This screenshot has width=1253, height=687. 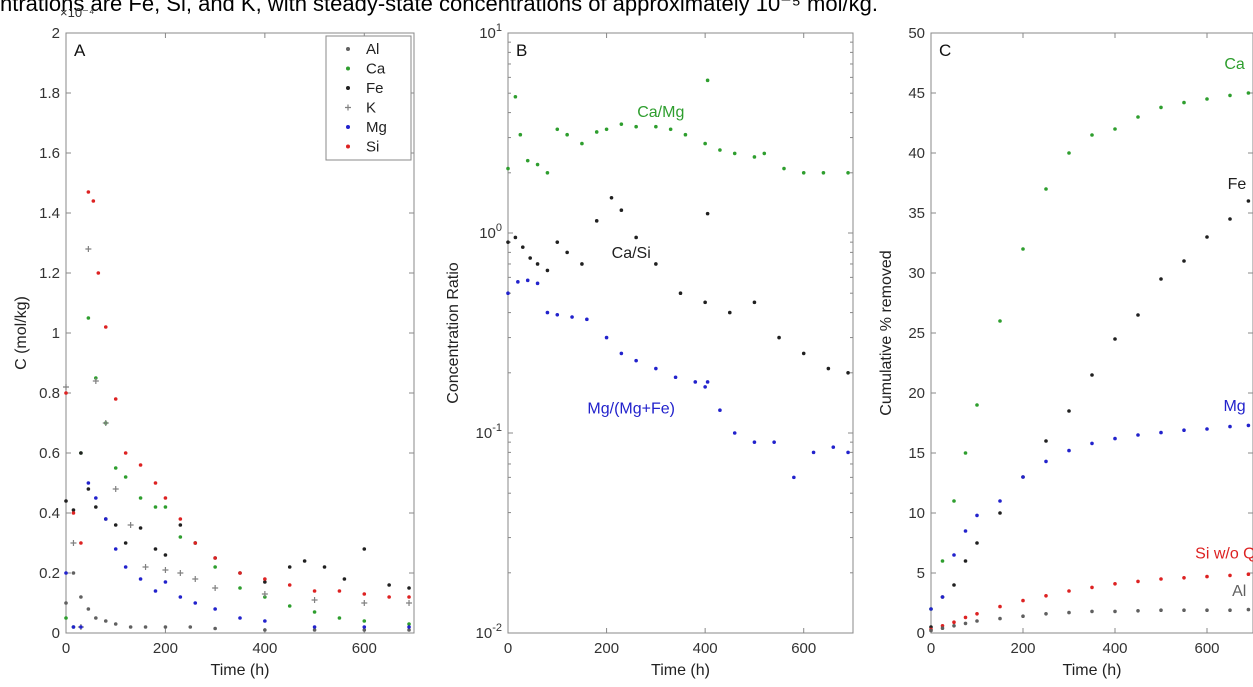 I want to click on y-tick-label: 10¹, so click(x=490, y=32).